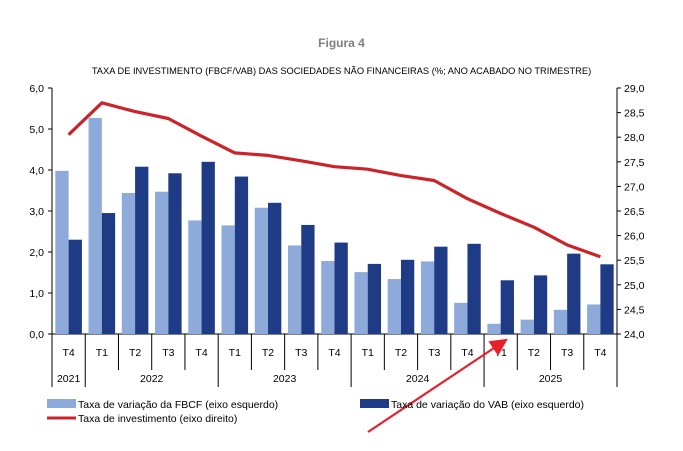 The image size is (683, 451). I want to click on figure-label: Figura 4, so click(341, 43).